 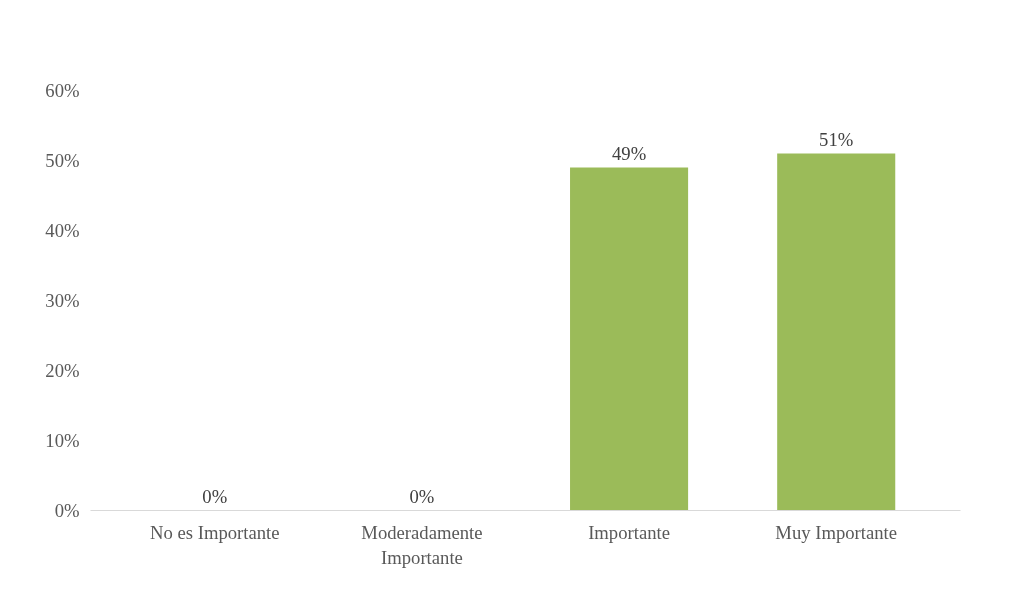 What do you see at coordinates (836, 532) in the screenshot?
I see `x-tick-label: Muy Importante` at bounding box center [836, 532].